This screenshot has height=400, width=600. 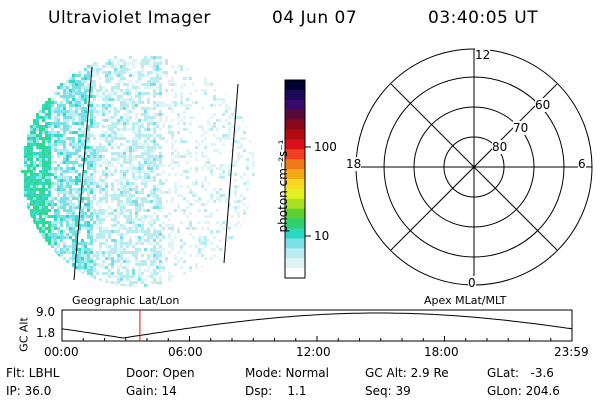 I want to click on date-label: 04 Jun 07, so click(x=315, y=18).